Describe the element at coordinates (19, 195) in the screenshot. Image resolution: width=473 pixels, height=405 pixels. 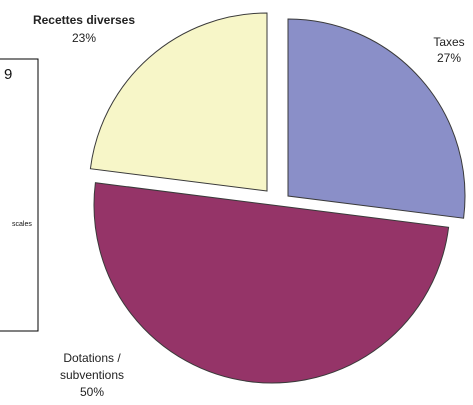
I see `side-panel-box` at that location.